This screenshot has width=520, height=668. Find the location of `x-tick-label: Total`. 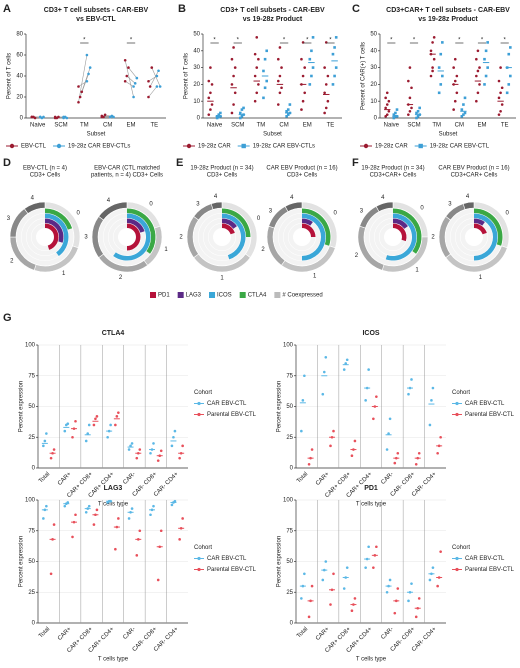

x-tick-label: Total is located at coordinates (44, 632).